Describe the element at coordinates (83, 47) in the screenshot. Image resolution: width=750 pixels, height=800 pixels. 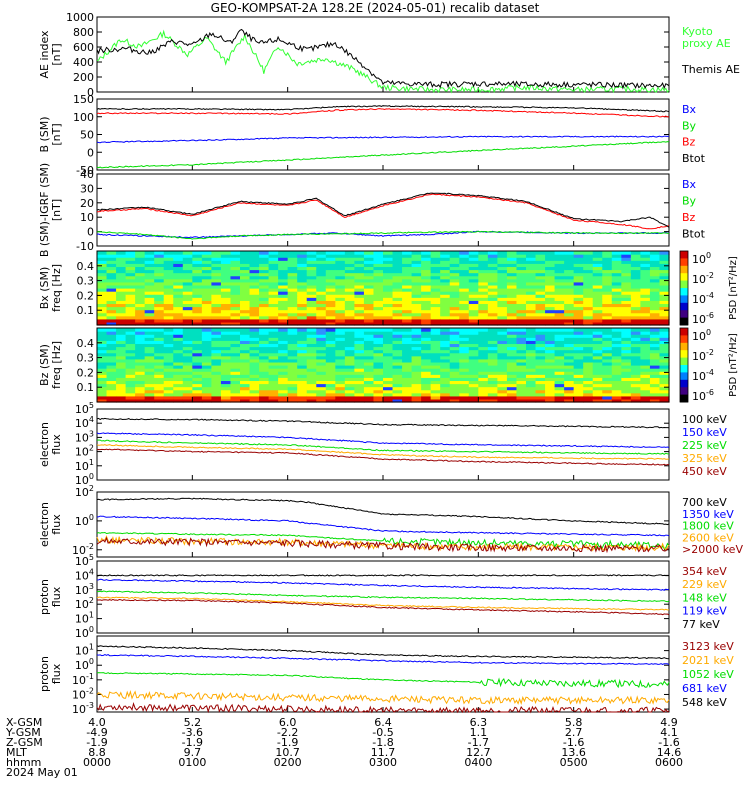
I see `y-tick-label: 600` at that location.